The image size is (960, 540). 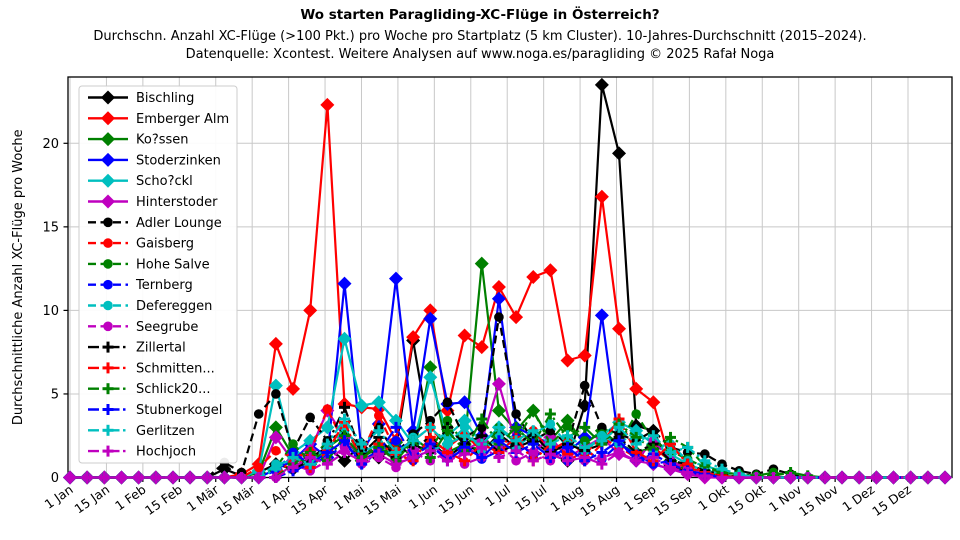 I want to click on legend-item-zillertal: Zillertal, so click(x=137, y=348).